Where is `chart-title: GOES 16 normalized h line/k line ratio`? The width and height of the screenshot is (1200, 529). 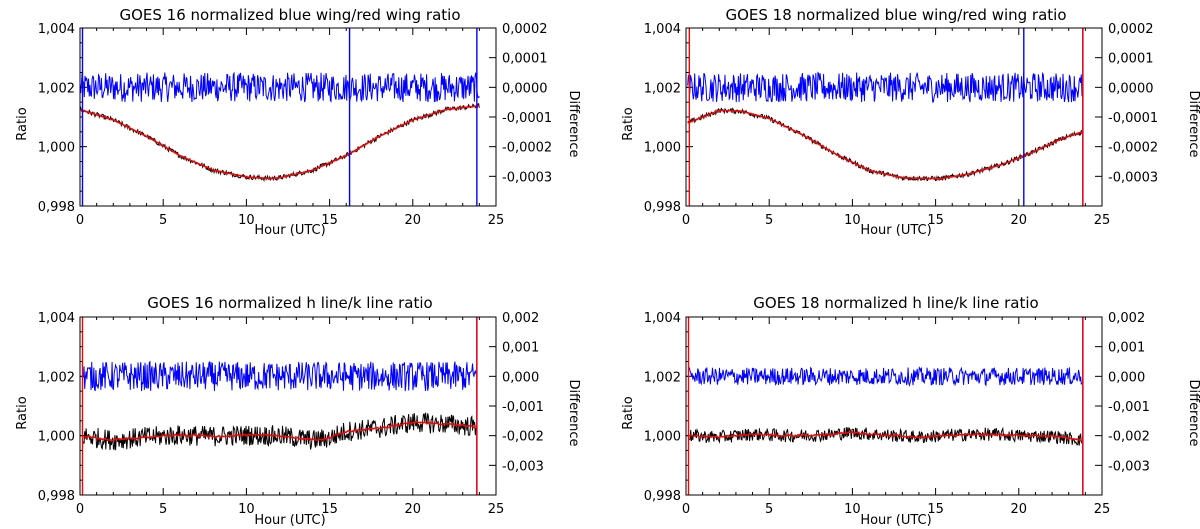
chart-title: GOES 16 normalized h line/k line ratio is located at coordinates (289, 303).